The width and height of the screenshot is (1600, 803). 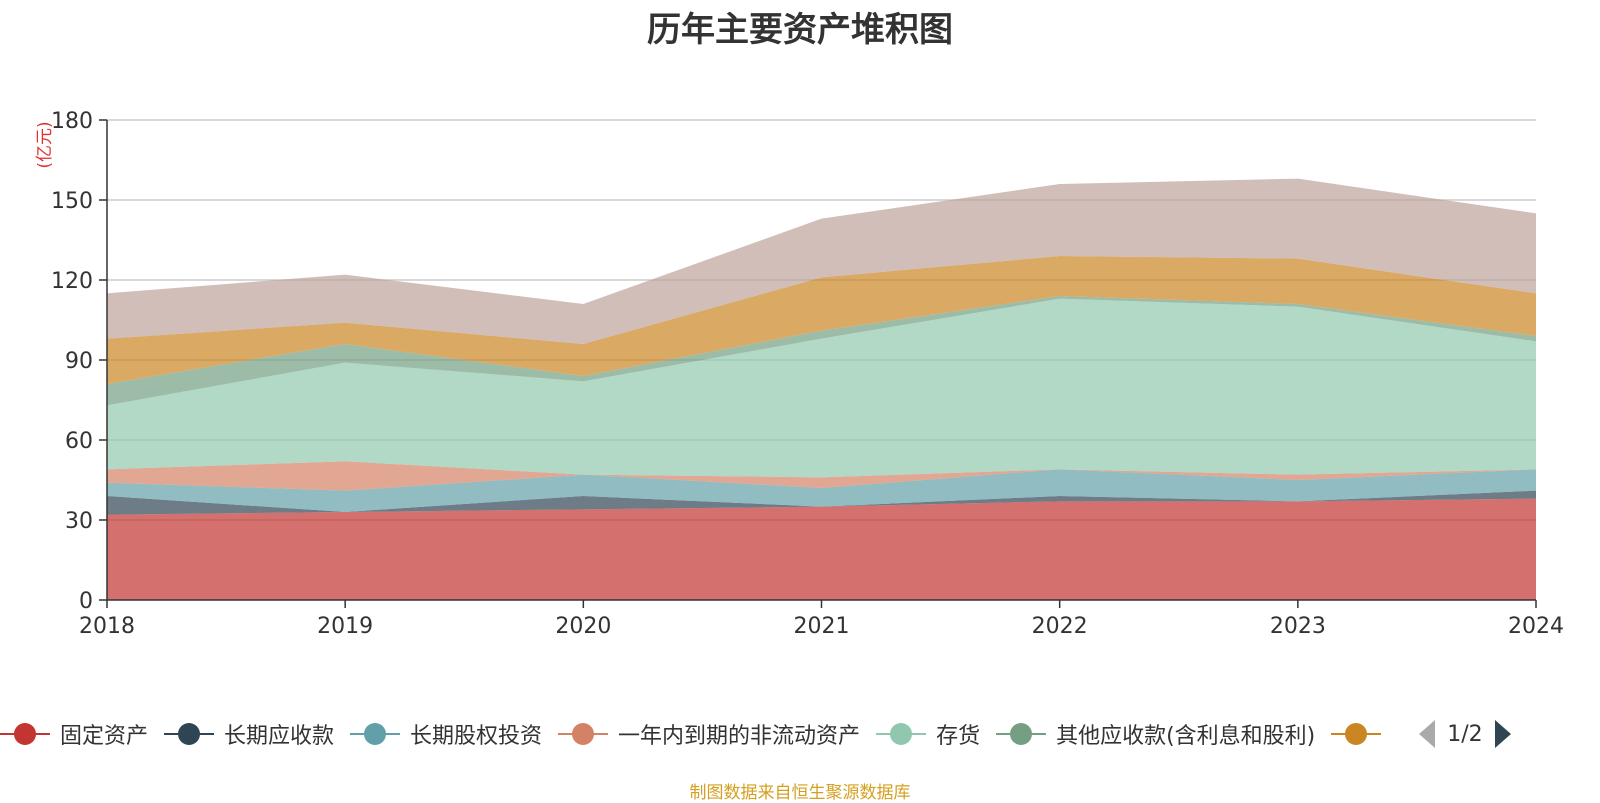 What do you see at coordinates (72, 281) in the screenshot?
I see `y-tick-label: 120` at bounding box center [72, 281].